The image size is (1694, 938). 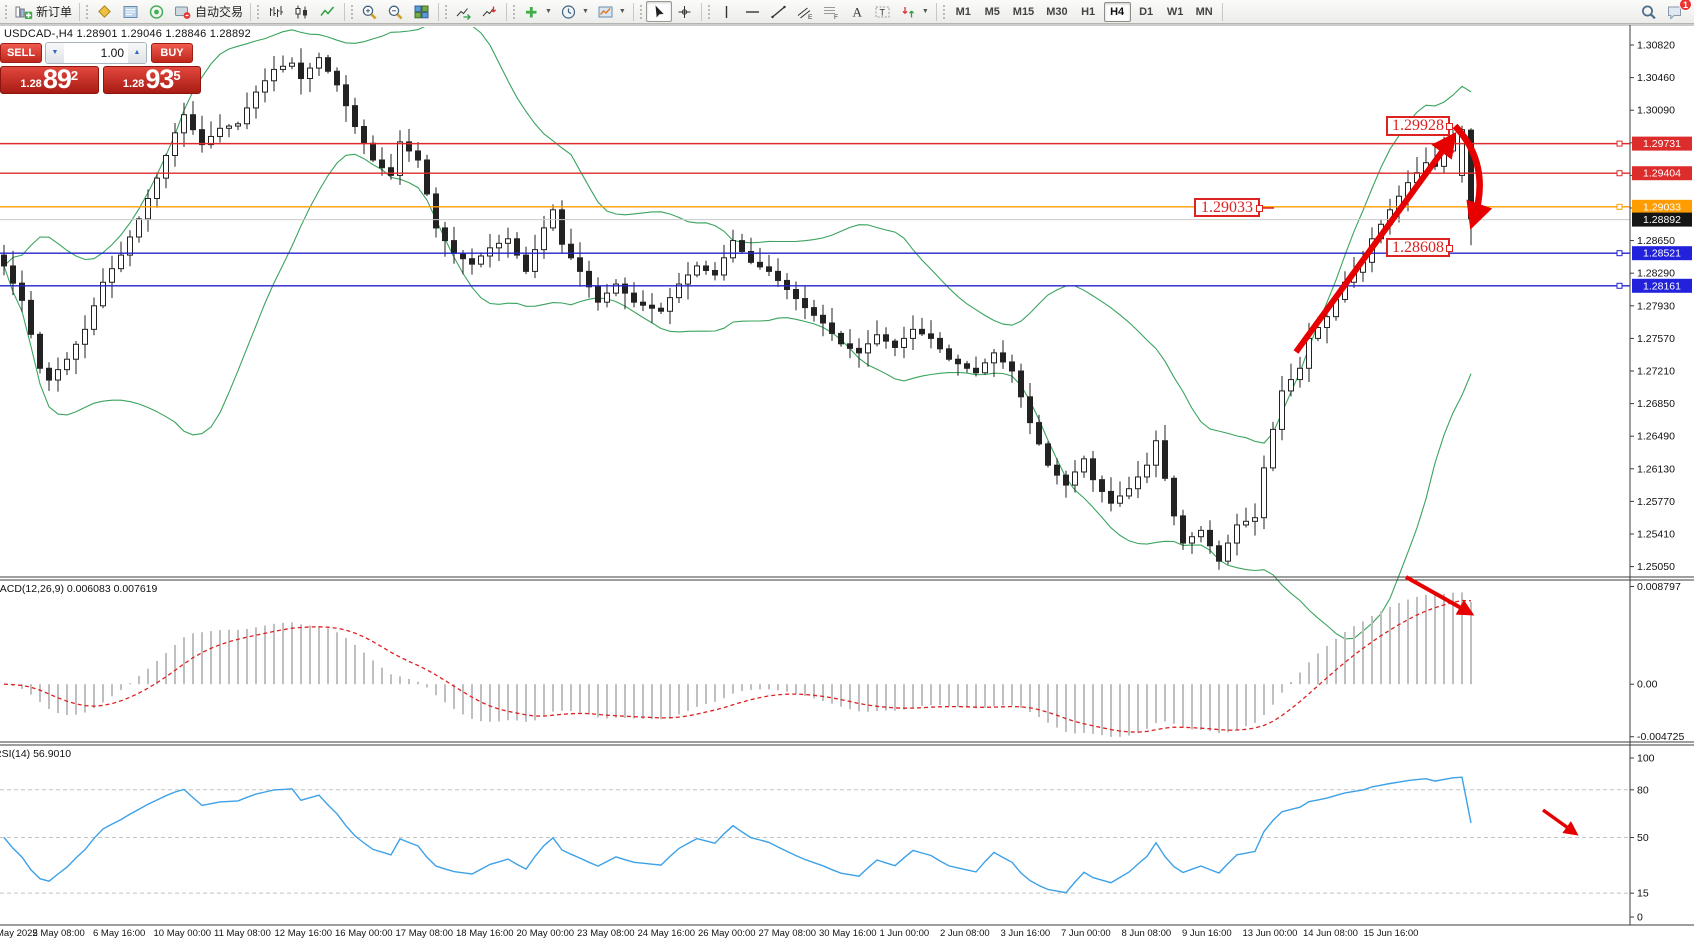 What do you see at coordinates (737, 835) in the screenshot?
I see `rsi-line` at bounding box center [737, 835].